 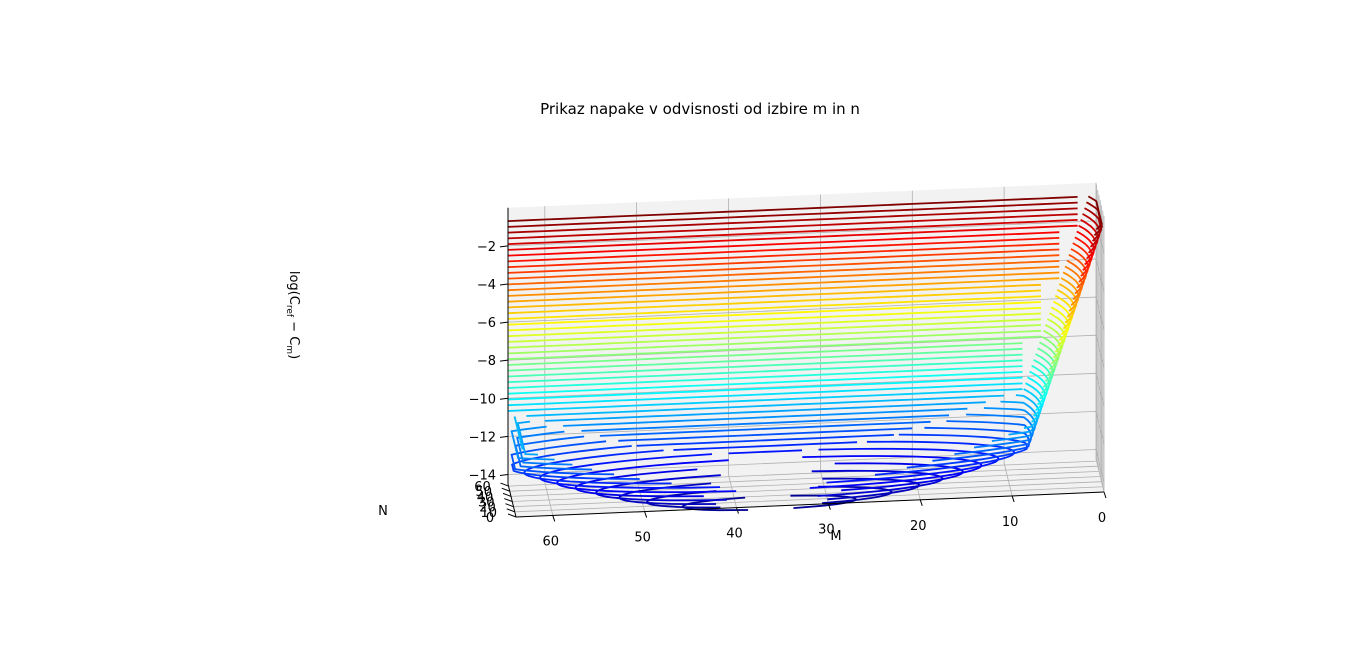 I want to click on x-tick-label: 10, so click(x=1010, y=522).